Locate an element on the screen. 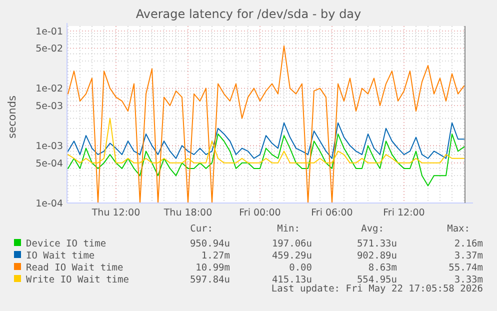 The image size is (497, 311). text: 8.63m is located at coordinates (383, 268).